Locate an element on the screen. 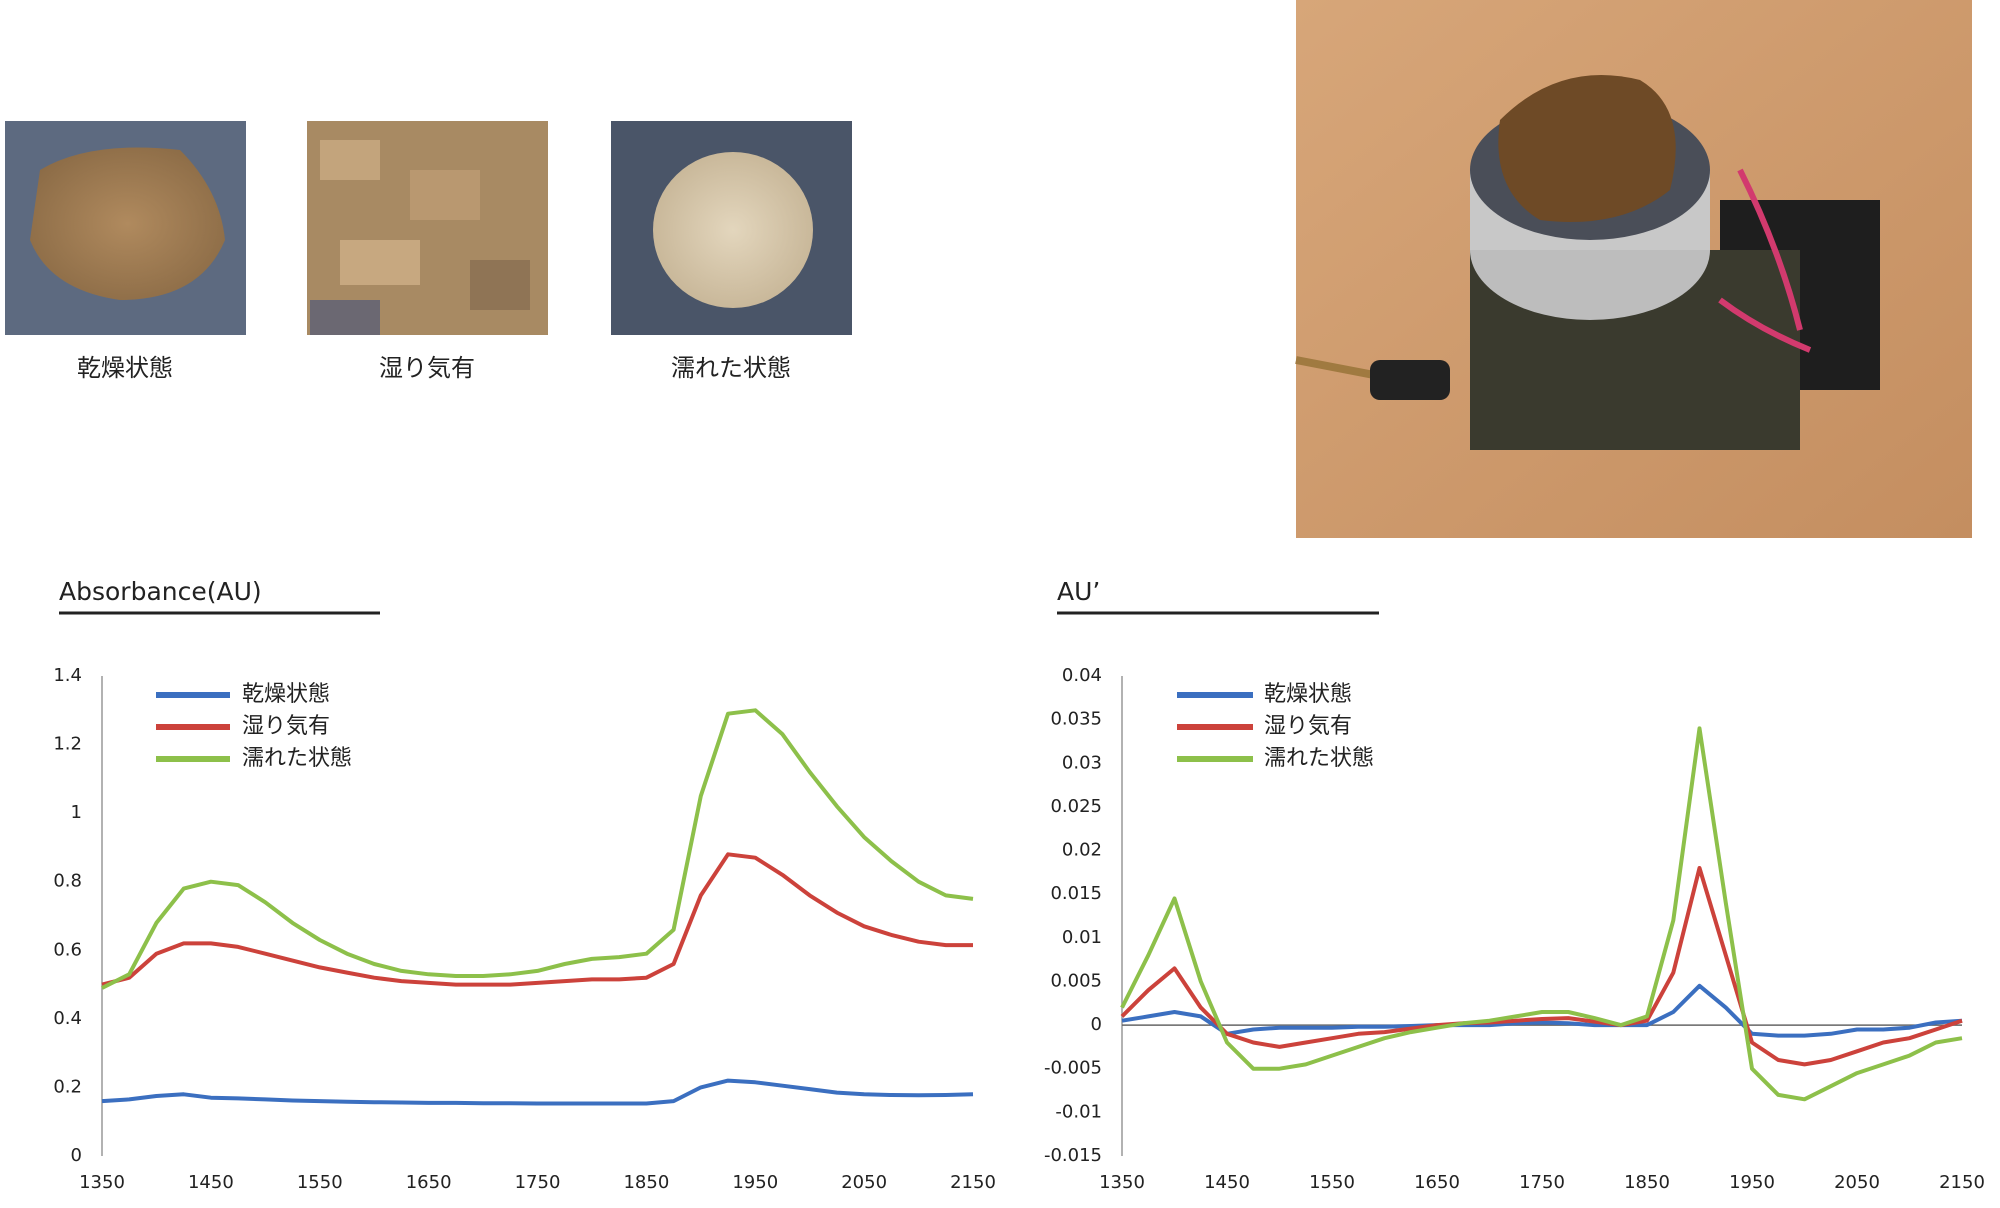 The height and width of the screenshot is (1208, 2000). y-tick-label: 0.005 is located at coordinates (1076, 980).